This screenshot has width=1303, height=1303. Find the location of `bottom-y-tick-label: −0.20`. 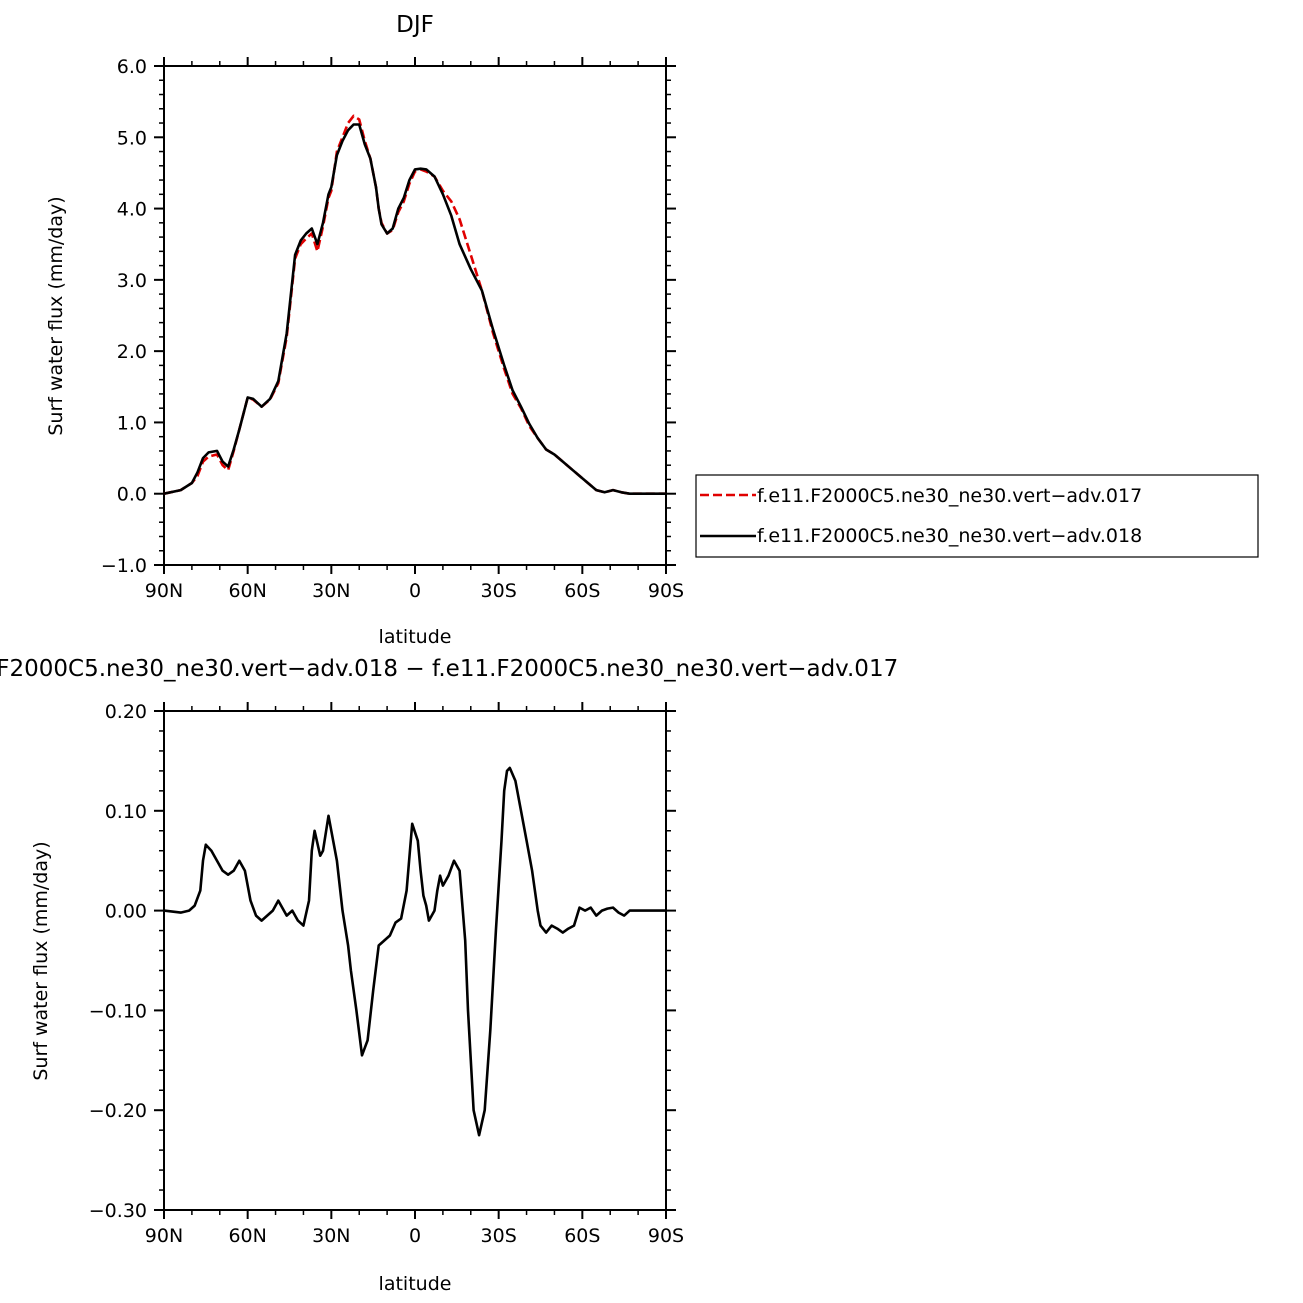

bottom-y-tick-label: −0.20 is located at coordinates (118, 1111).